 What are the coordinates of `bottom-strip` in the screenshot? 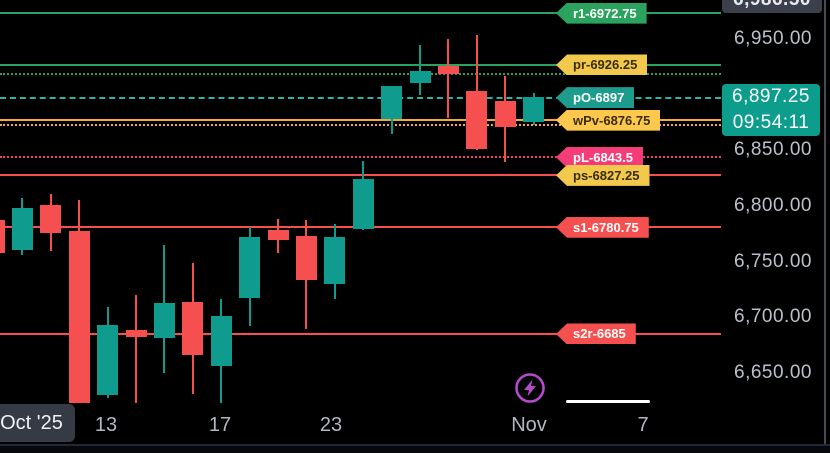 It's located at (415, 449).